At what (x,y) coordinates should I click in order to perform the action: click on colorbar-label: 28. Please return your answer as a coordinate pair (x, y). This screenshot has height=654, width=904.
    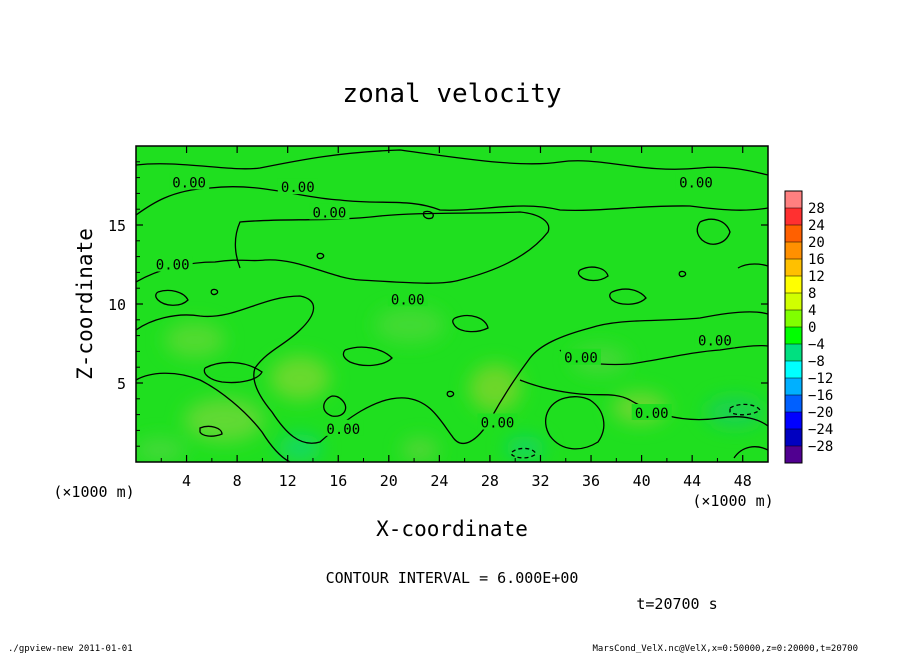
    Looking at the image, I should click on (816, 209).